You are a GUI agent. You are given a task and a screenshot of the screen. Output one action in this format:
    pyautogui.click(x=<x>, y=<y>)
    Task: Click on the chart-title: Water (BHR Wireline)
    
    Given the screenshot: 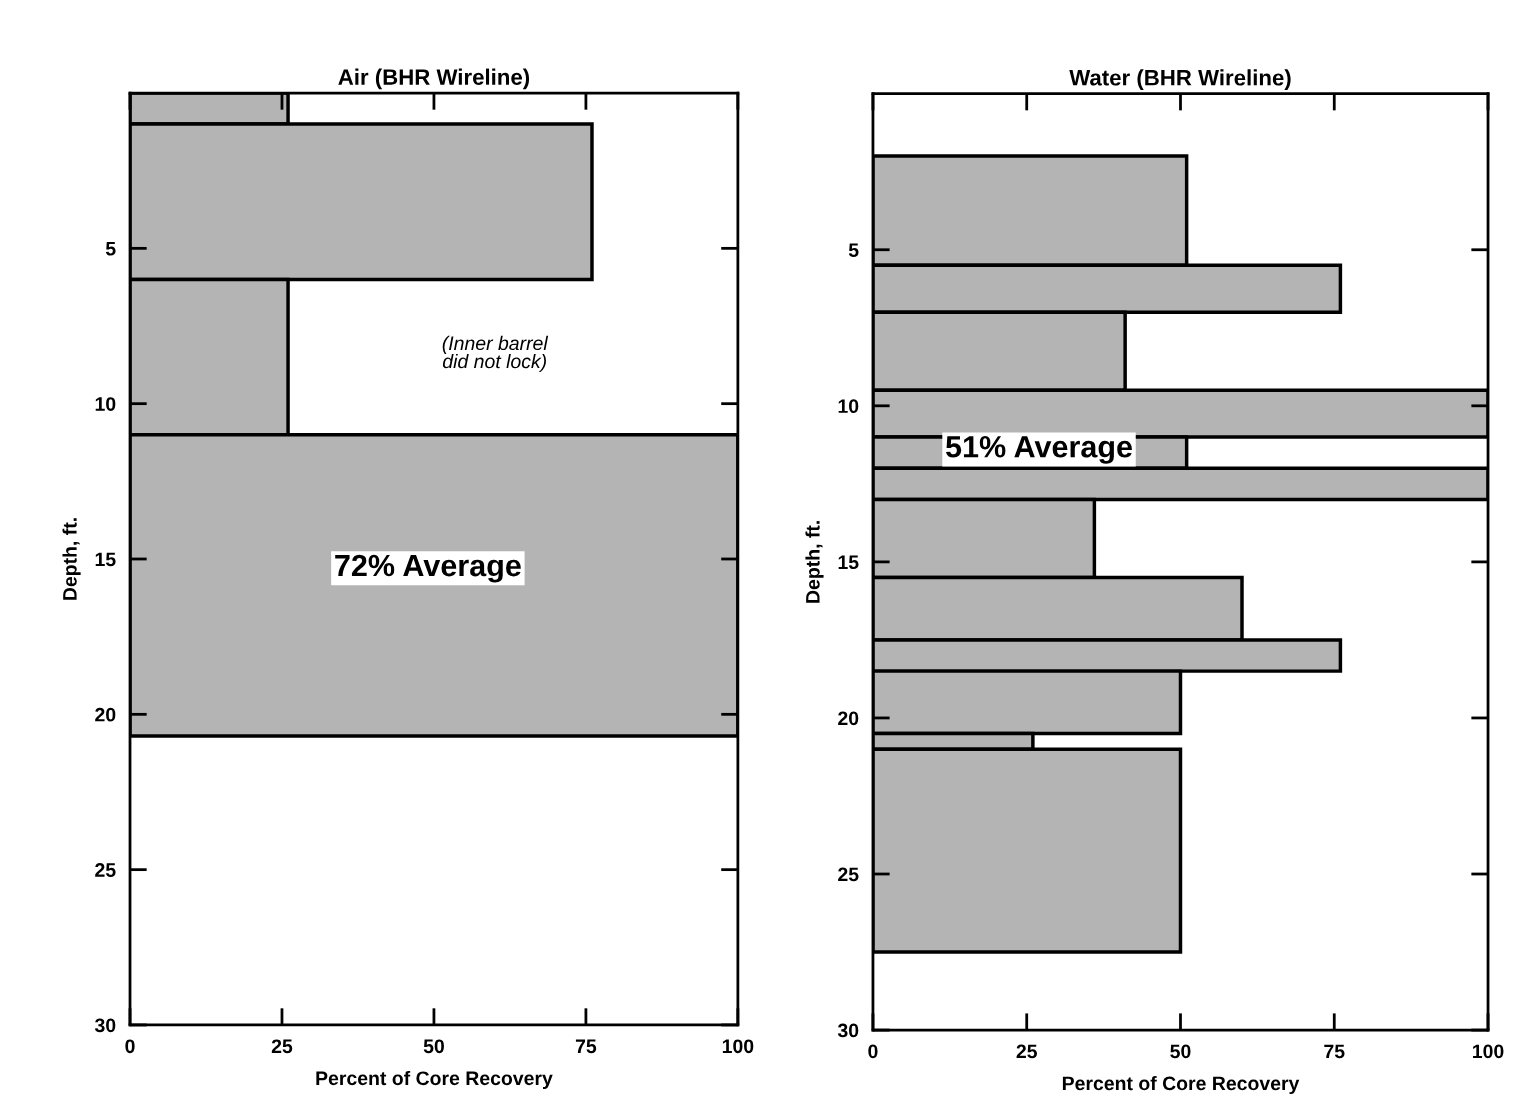 What is the action you would take?
    pyautogui.click(x=1180, y=79)
    